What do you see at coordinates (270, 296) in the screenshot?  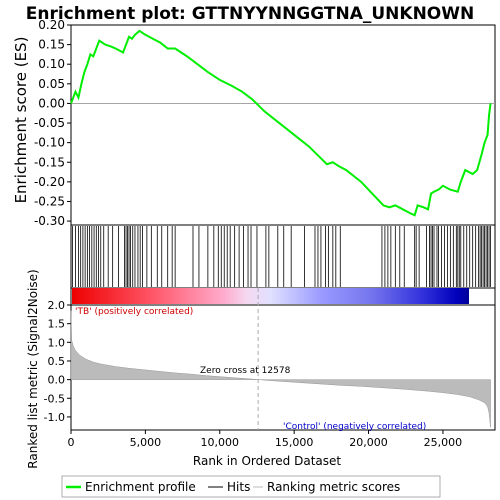 I see `heat-bar` at bounding box center [270, 296].